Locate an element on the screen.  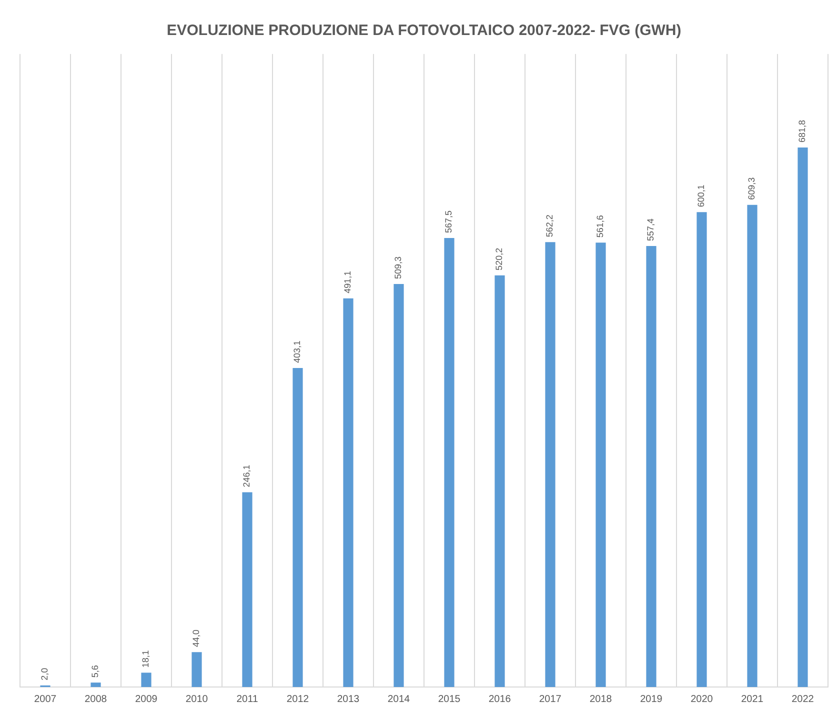
data-label: 681,8 is located at coordinates (802, 131).